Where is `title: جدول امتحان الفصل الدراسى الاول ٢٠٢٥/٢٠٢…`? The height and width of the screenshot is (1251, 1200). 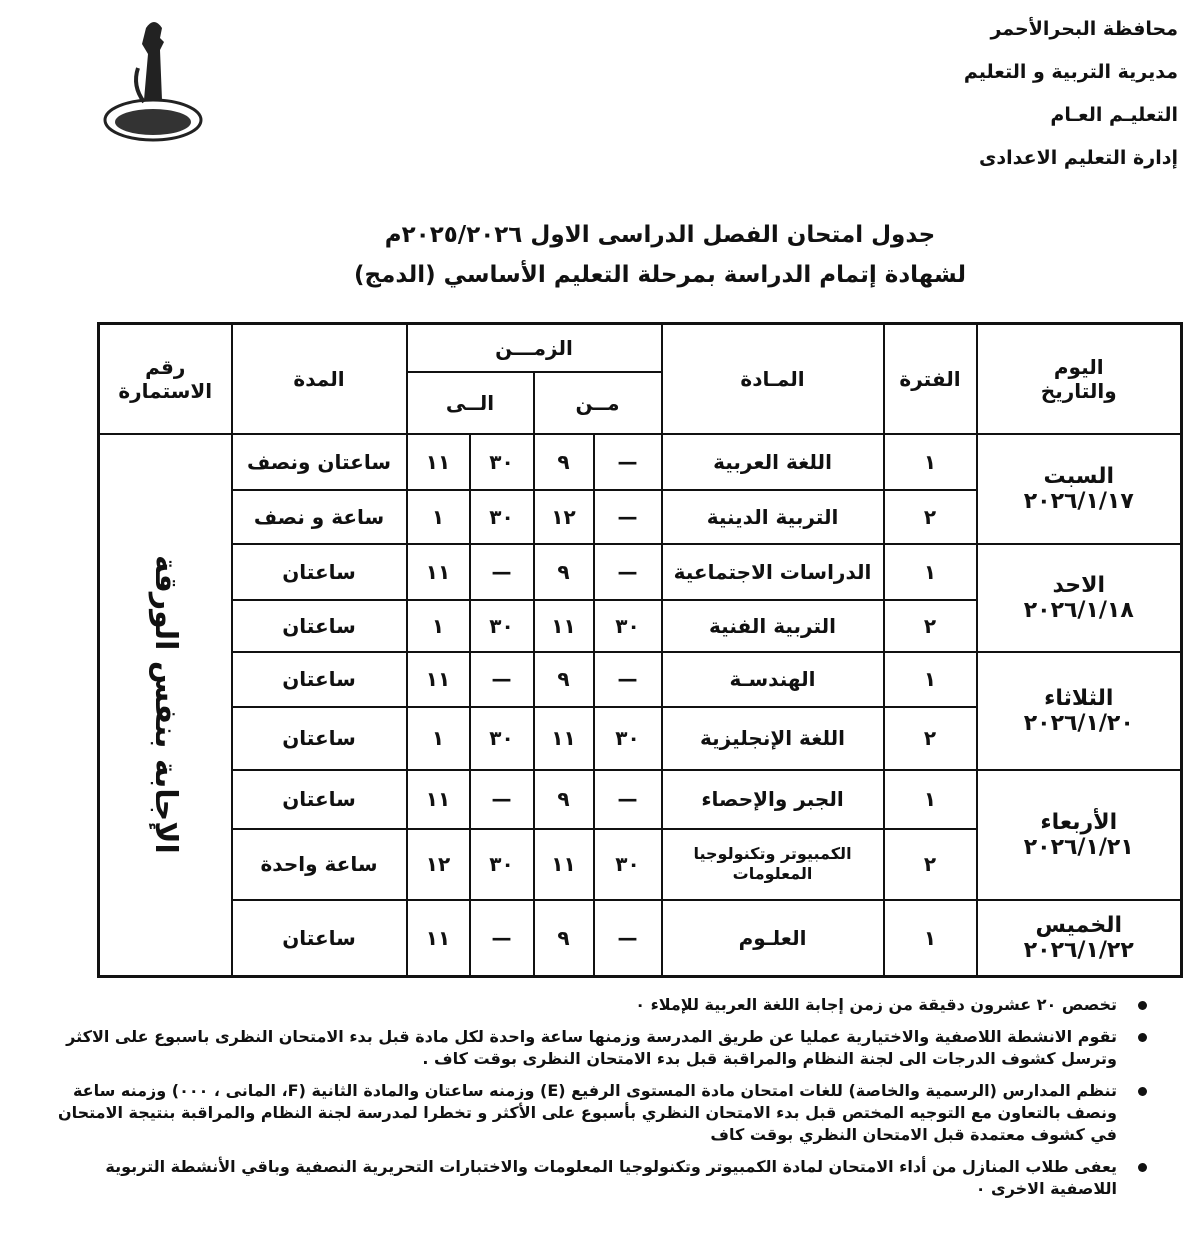 title: جدول امتحان الفصل الدراسى الاول ٢٠٢٥/٢٠٢… is located at coordinates (660, 262).